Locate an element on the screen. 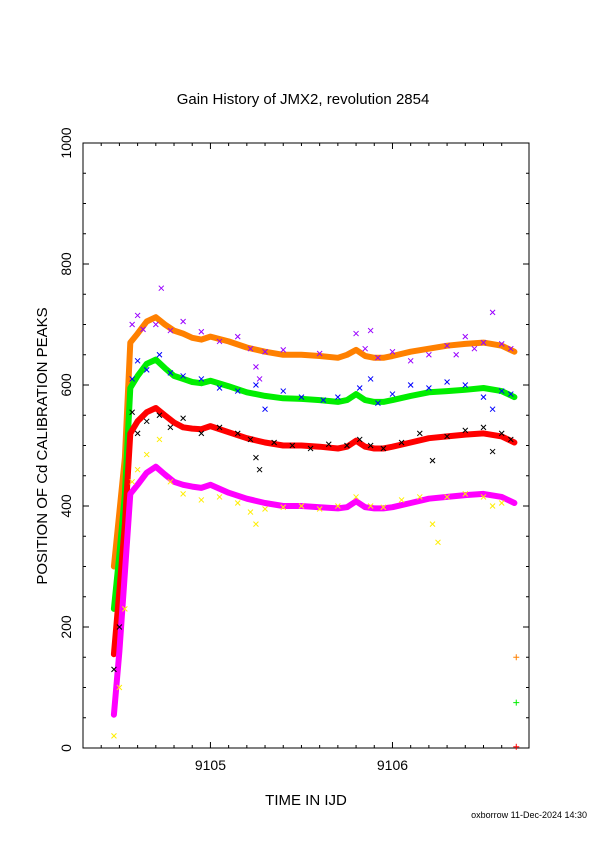  footer-timestamp: oxborrow 11-Dec-2024 14:30 is located at coordinates (529, 815).